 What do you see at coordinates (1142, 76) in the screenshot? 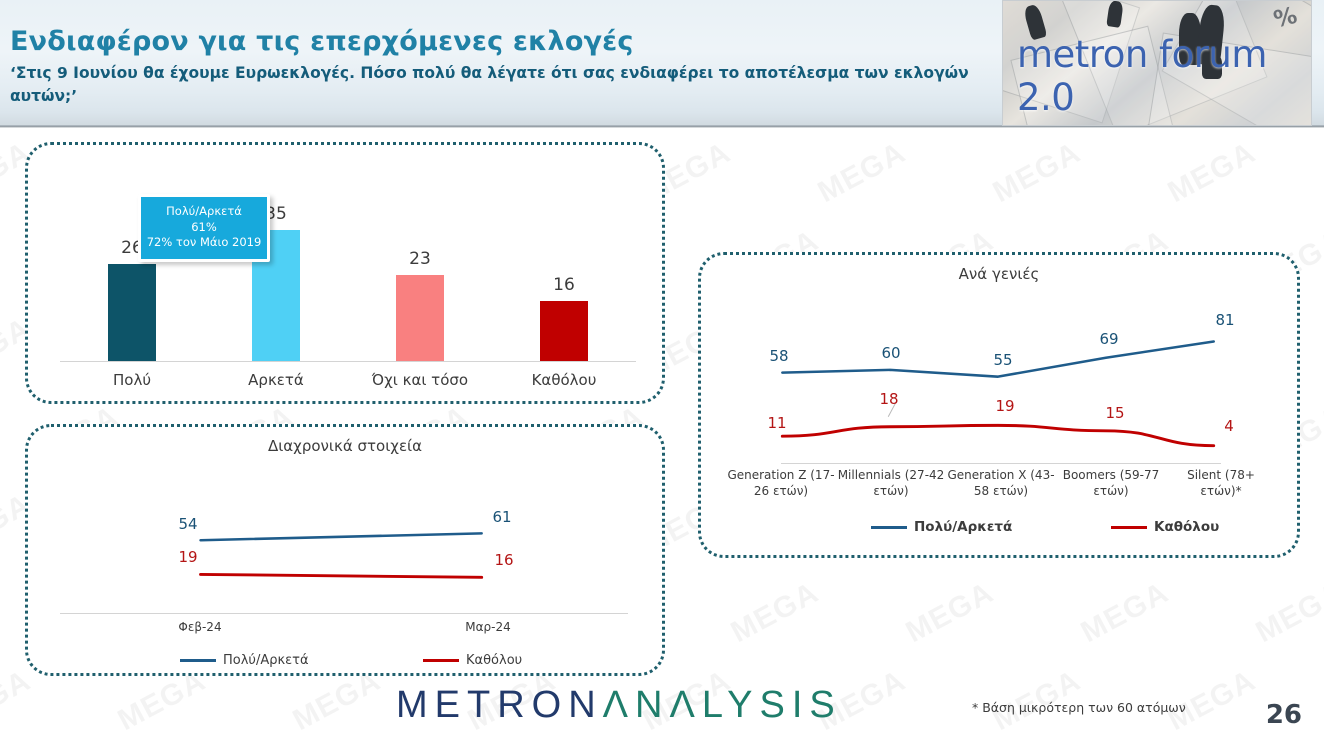
I see `metron-forum-logo-text: metron forum 2.0` at bounding box center [1142, 76].